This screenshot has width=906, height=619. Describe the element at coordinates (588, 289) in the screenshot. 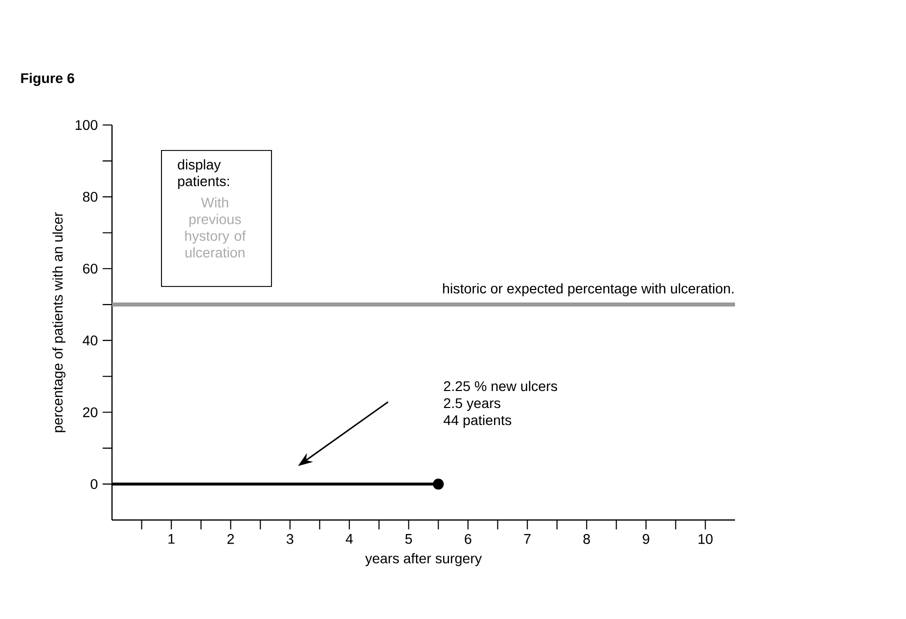

I see `ref-line-label: historic or expected percentage with ulceration.` at that location.